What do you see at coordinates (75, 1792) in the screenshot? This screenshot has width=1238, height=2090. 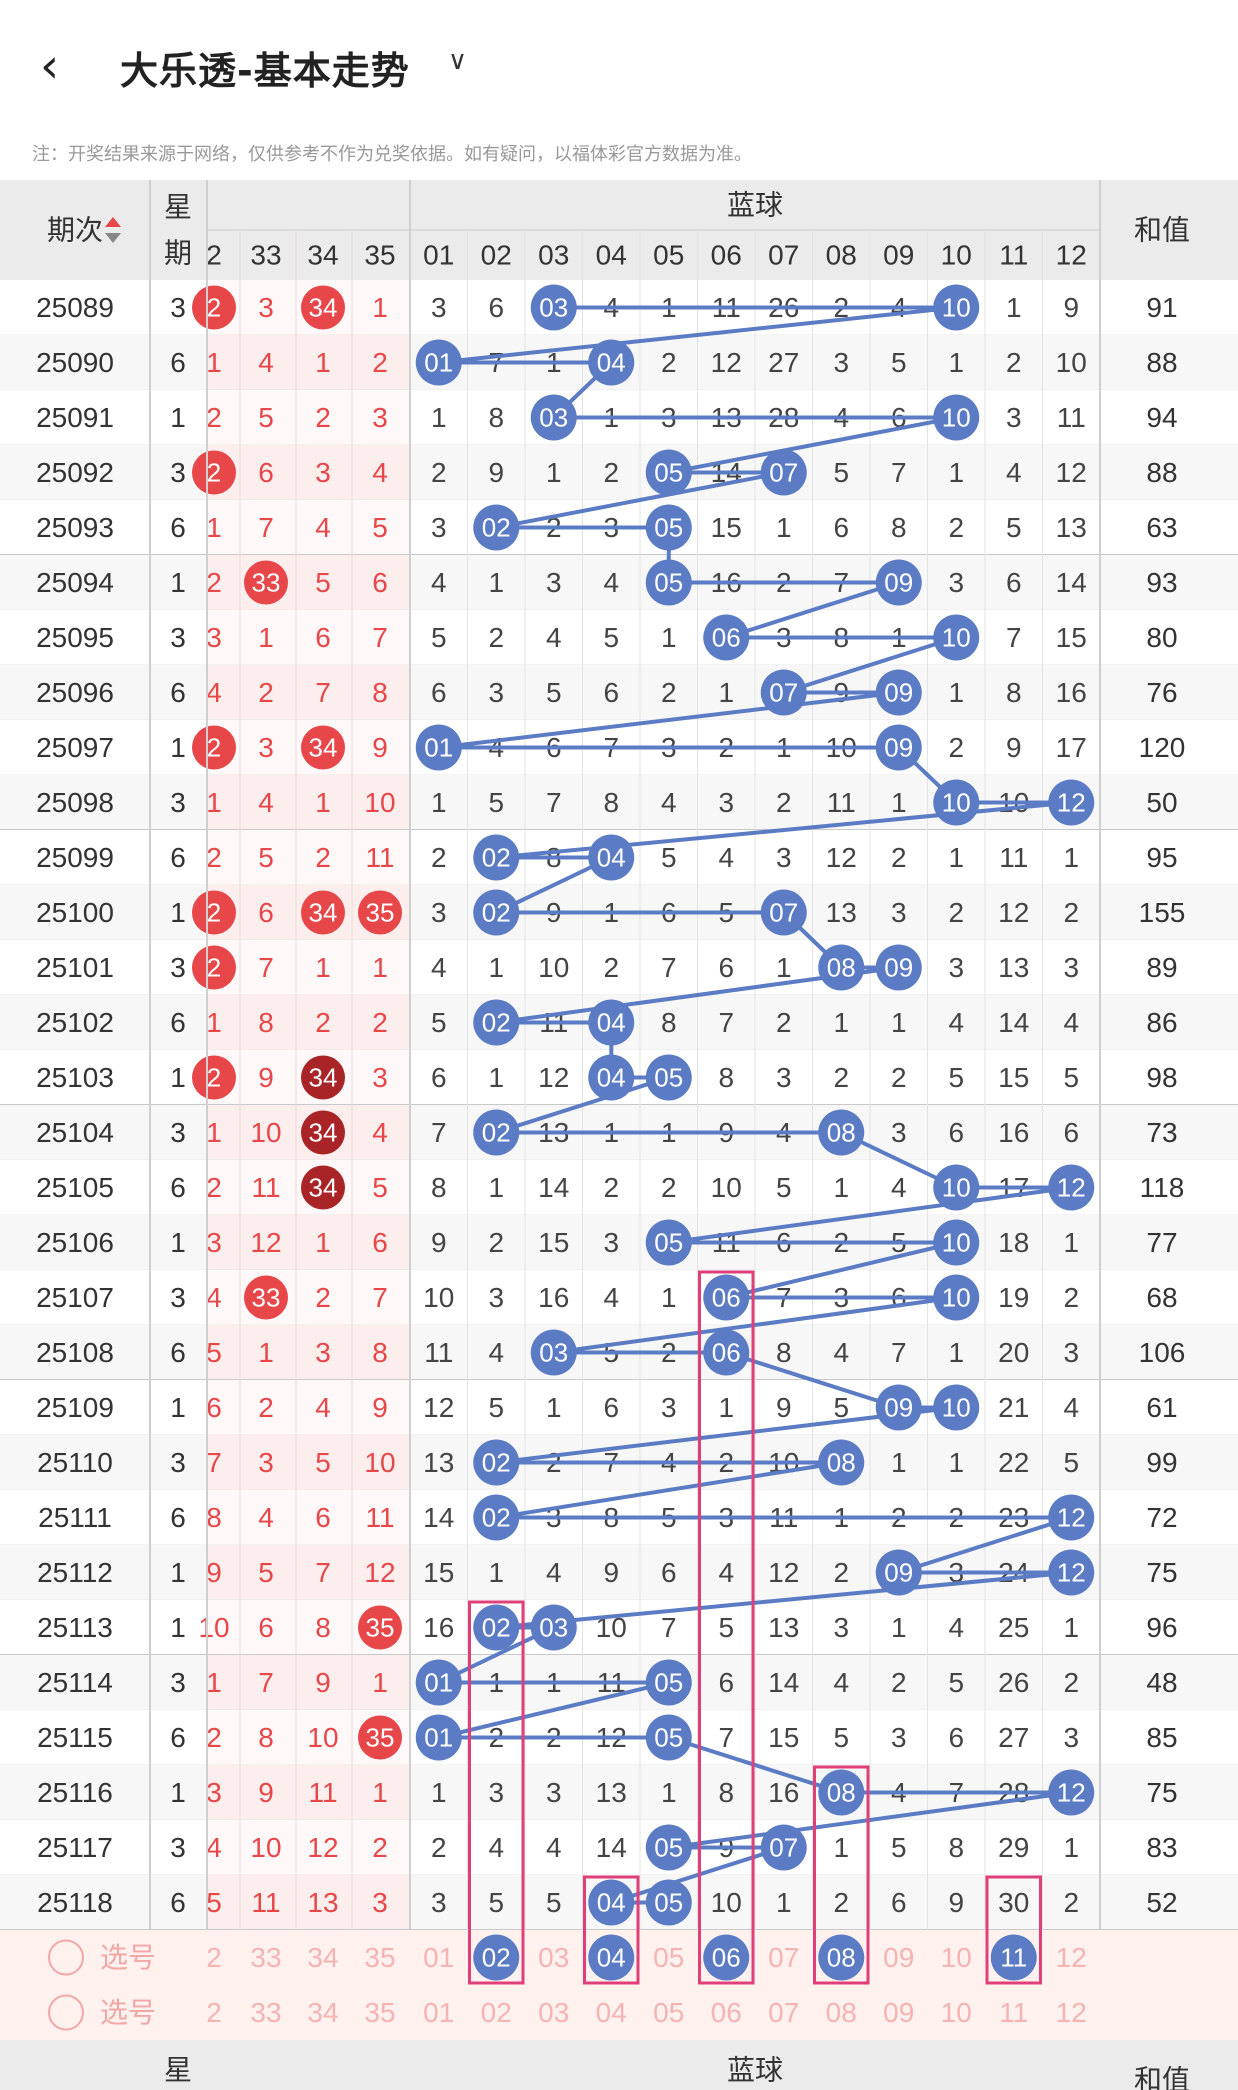 I see `issue-number: 25116` at bounding box center [75, 1792].